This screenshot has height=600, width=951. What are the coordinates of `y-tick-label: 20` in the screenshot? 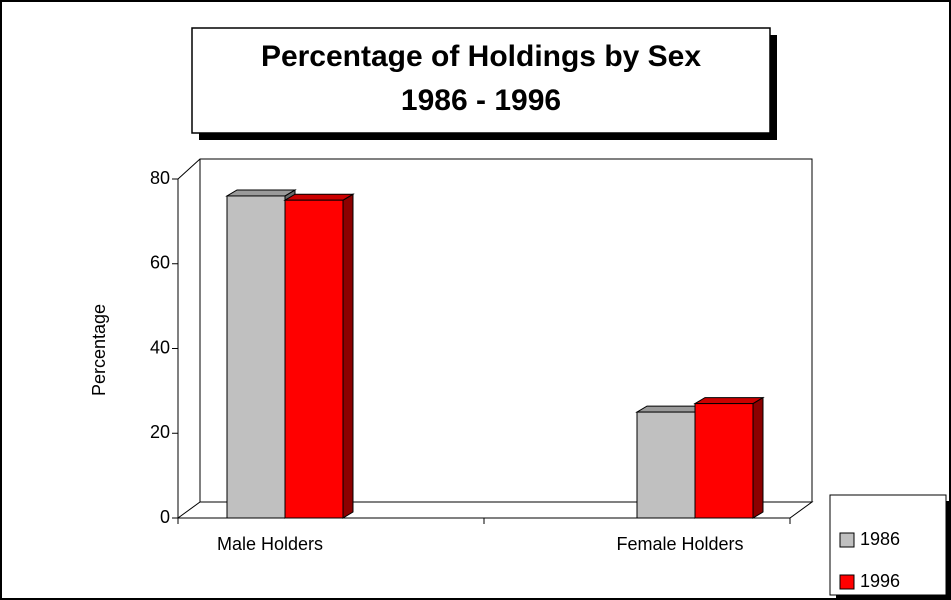 It's located at (160, 432).